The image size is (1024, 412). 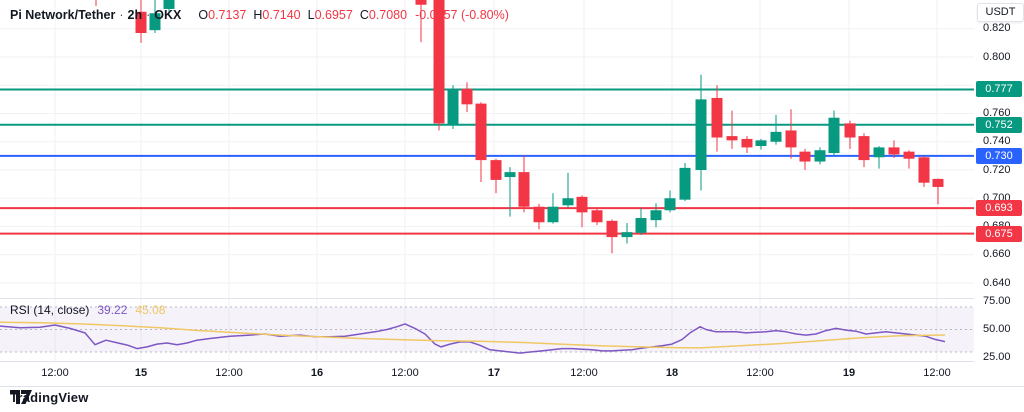 I want to click on rsi-value: 39.22, so click(x=112, y=310).